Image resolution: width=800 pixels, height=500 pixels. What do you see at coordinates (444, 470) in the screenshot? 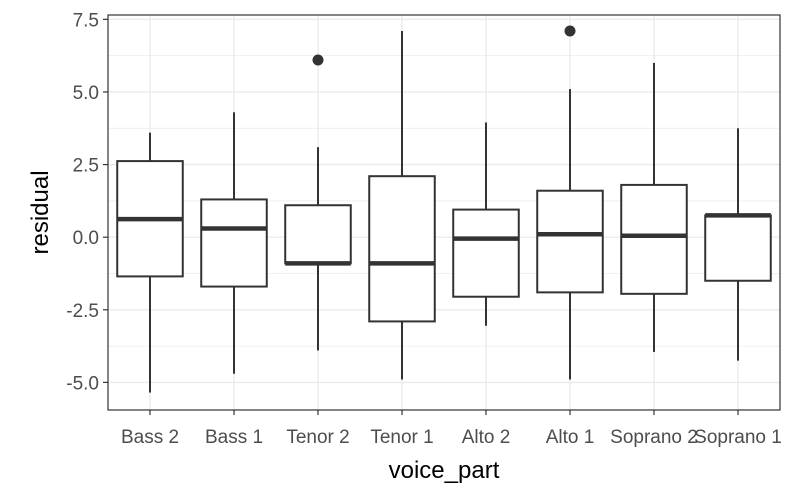
I see `x-axis-title: voice_part` at bounding box center [444, 470].